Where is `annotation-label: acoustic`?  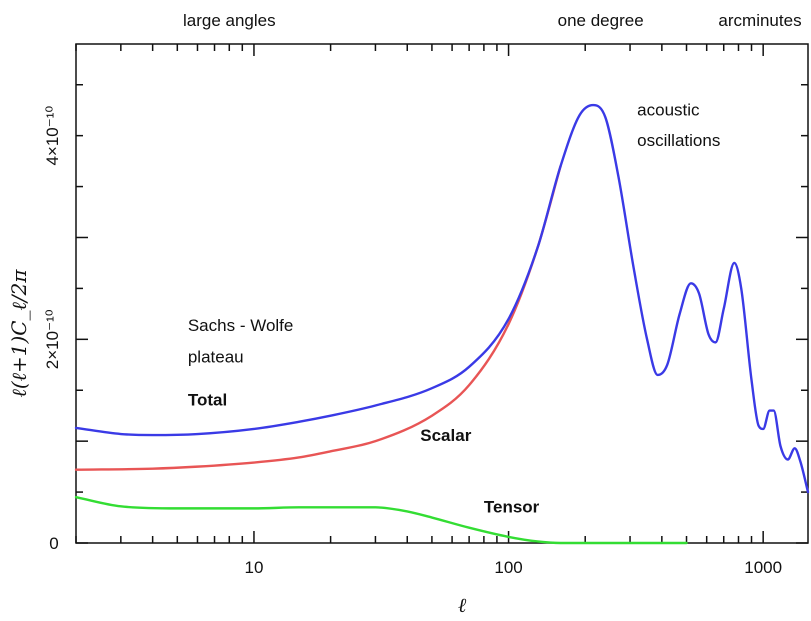 annotation-label: acoustic is located at coordinates (668, 109).